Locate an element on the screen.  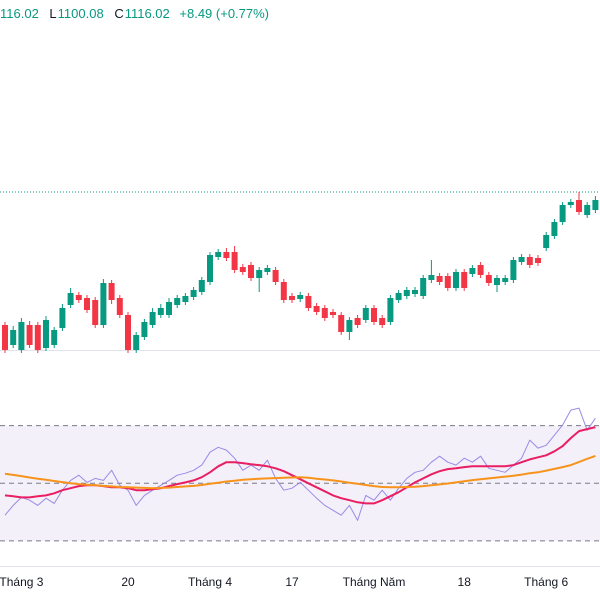
x-tick-label: 20 is located at coordinates (128, 582).